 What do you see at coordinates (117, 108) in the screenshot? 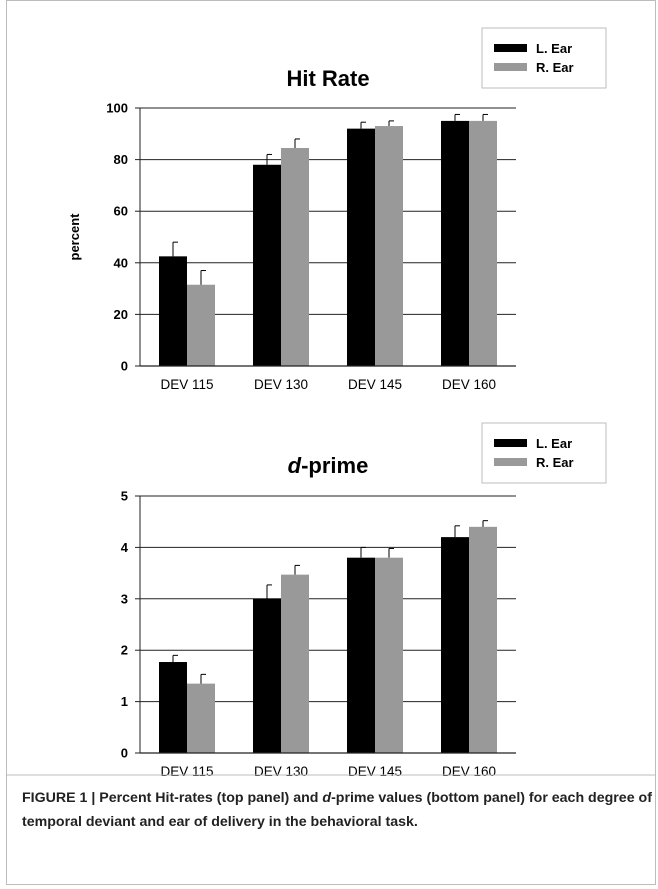
I see `y-tick-label: 100` at bounding box center [117, 108].